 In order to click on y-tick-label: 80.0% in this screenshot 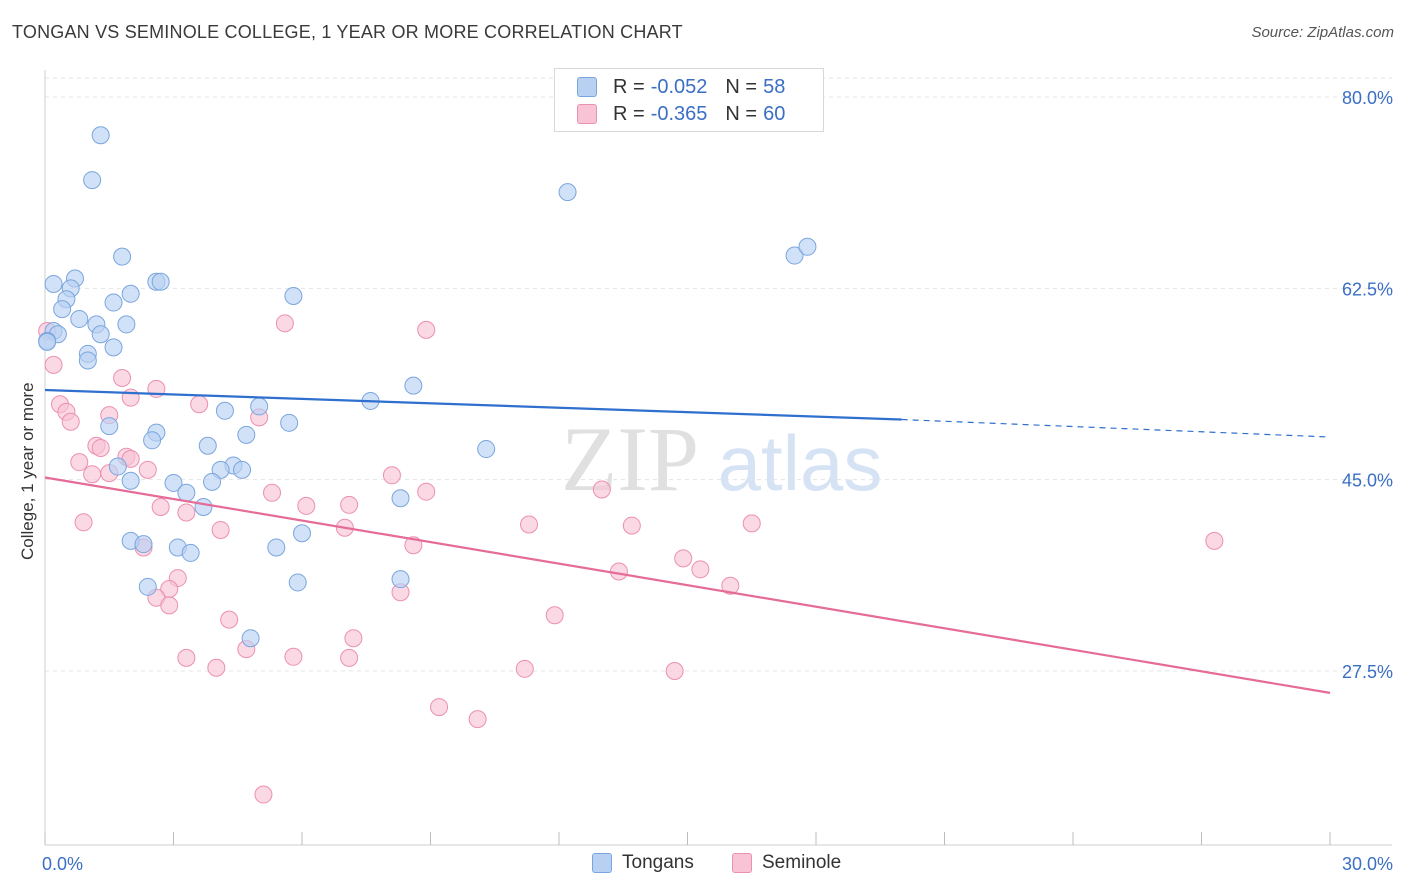, I will do `click(1367, 98)`.